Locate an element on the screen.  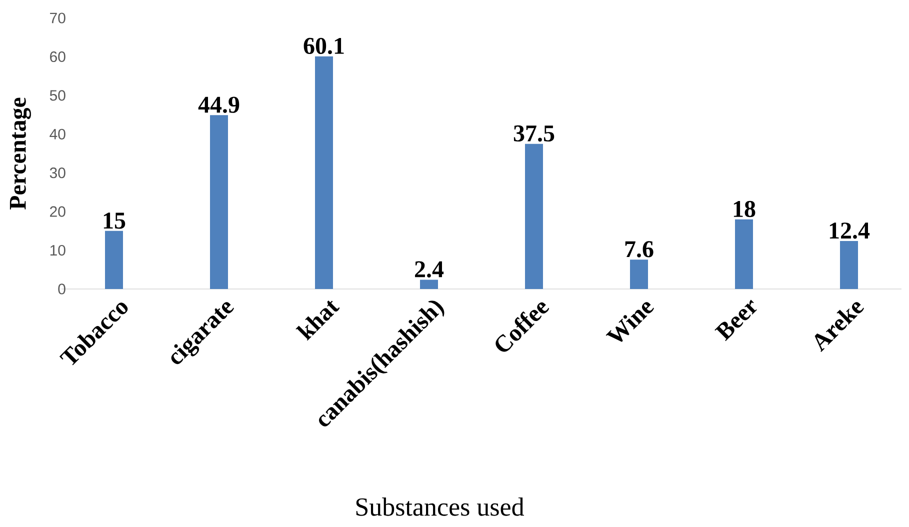
y-tick-label: 60 is located at coordinates (58, 56).